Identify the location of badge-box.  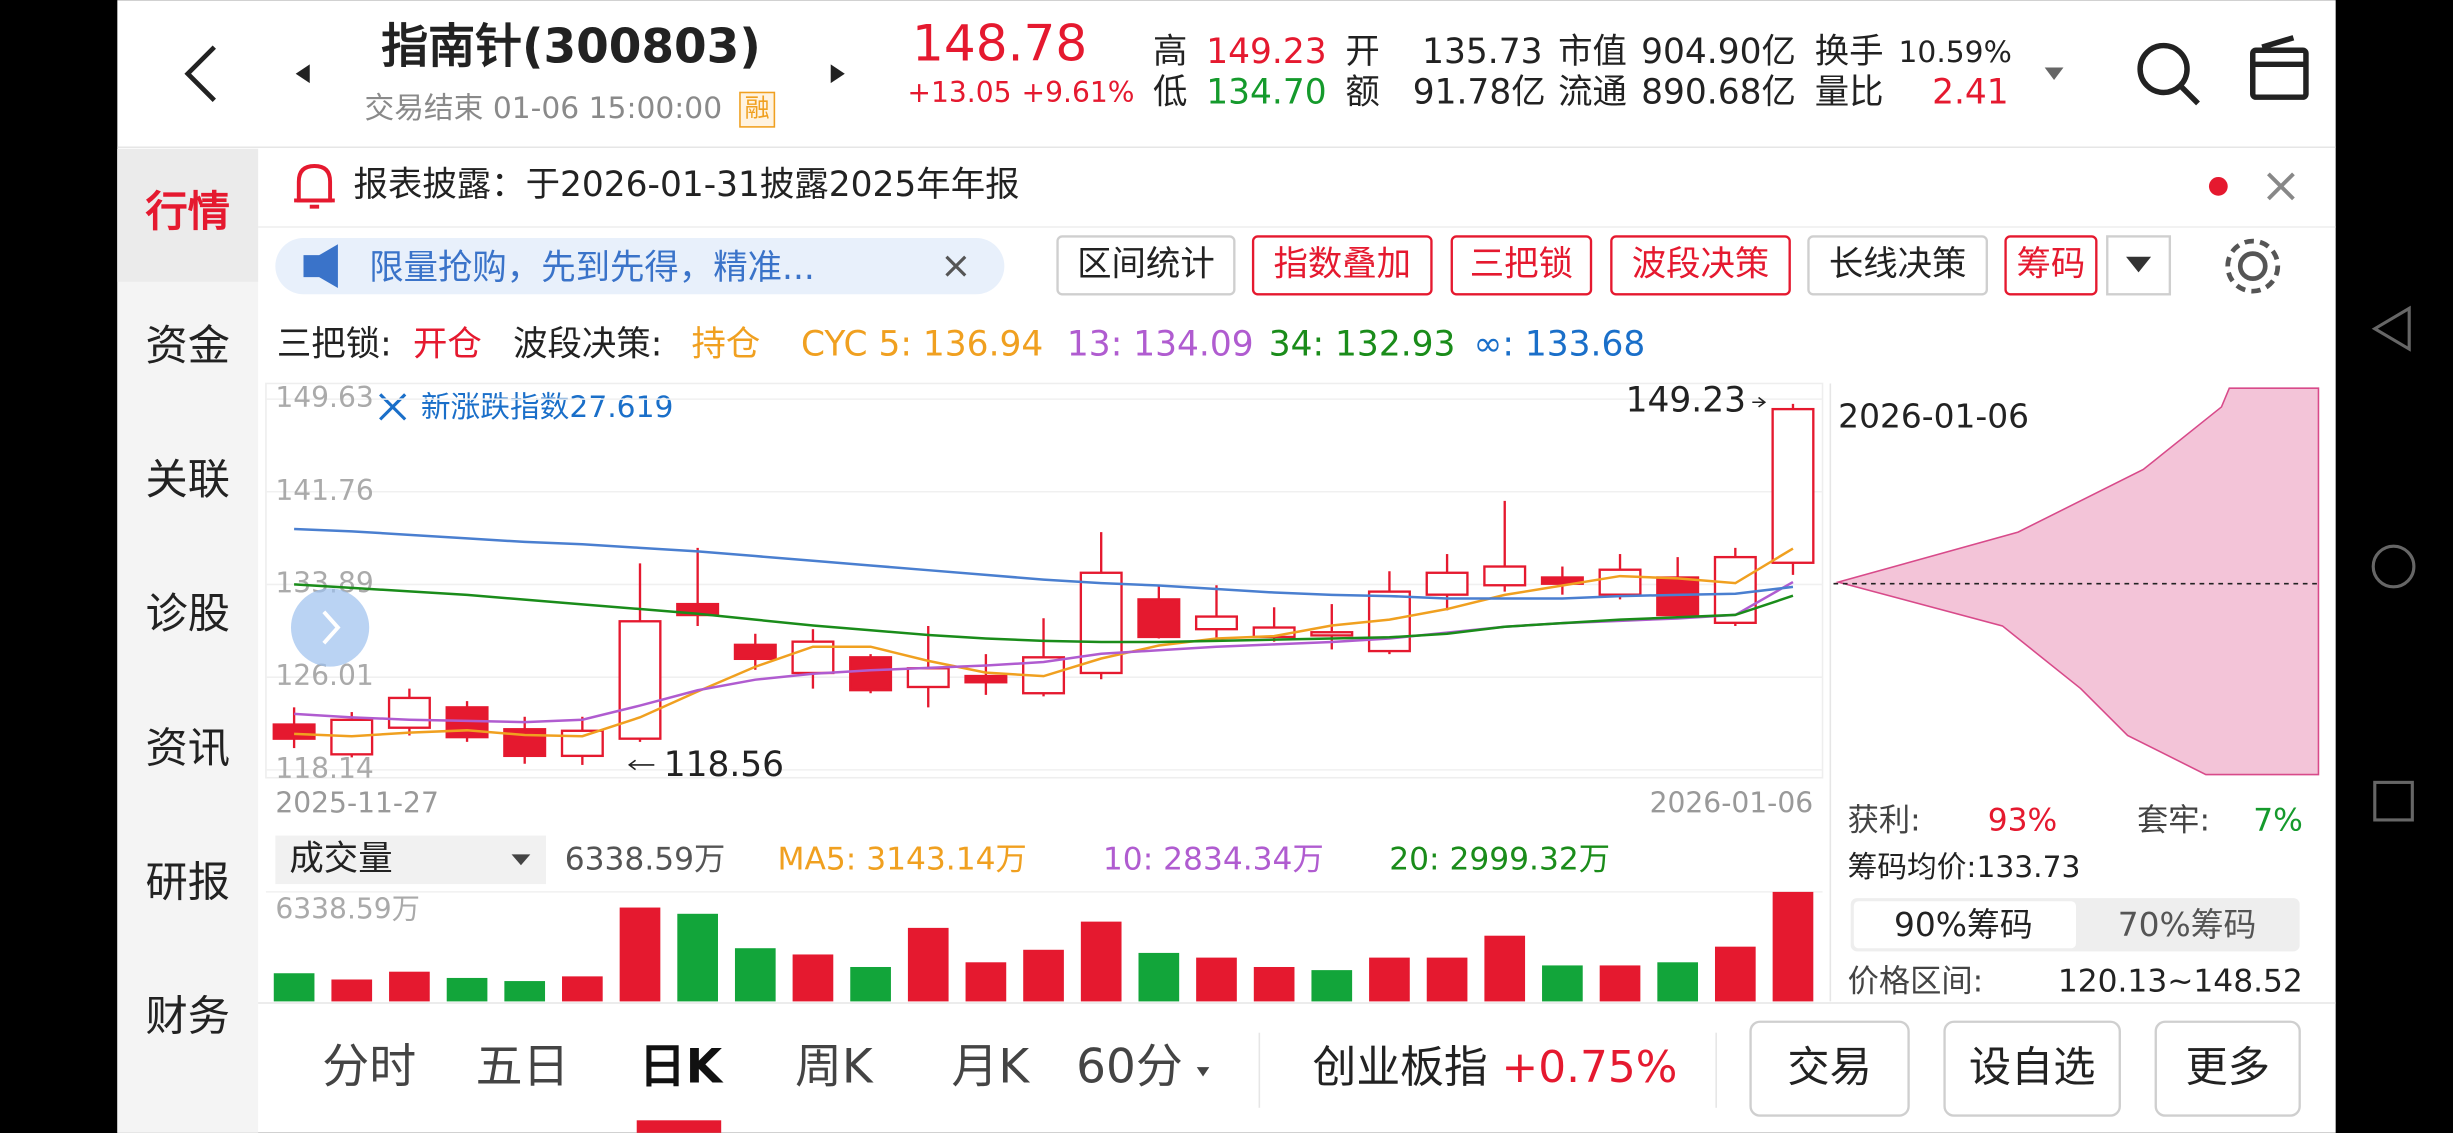
(757, 109).